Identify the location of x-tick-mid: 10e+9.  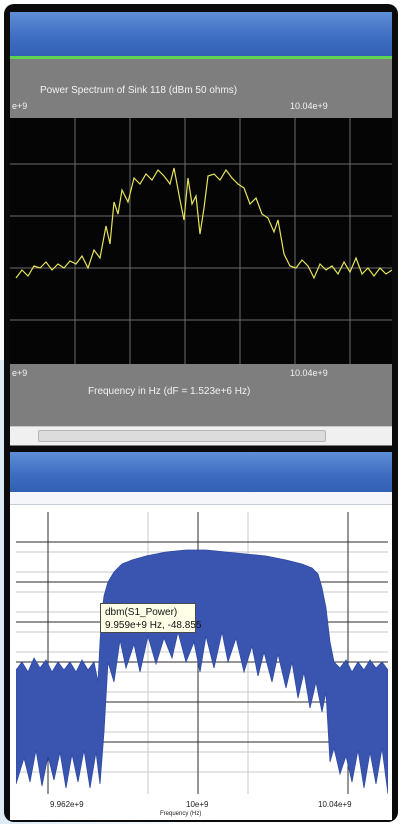
(197, 804).